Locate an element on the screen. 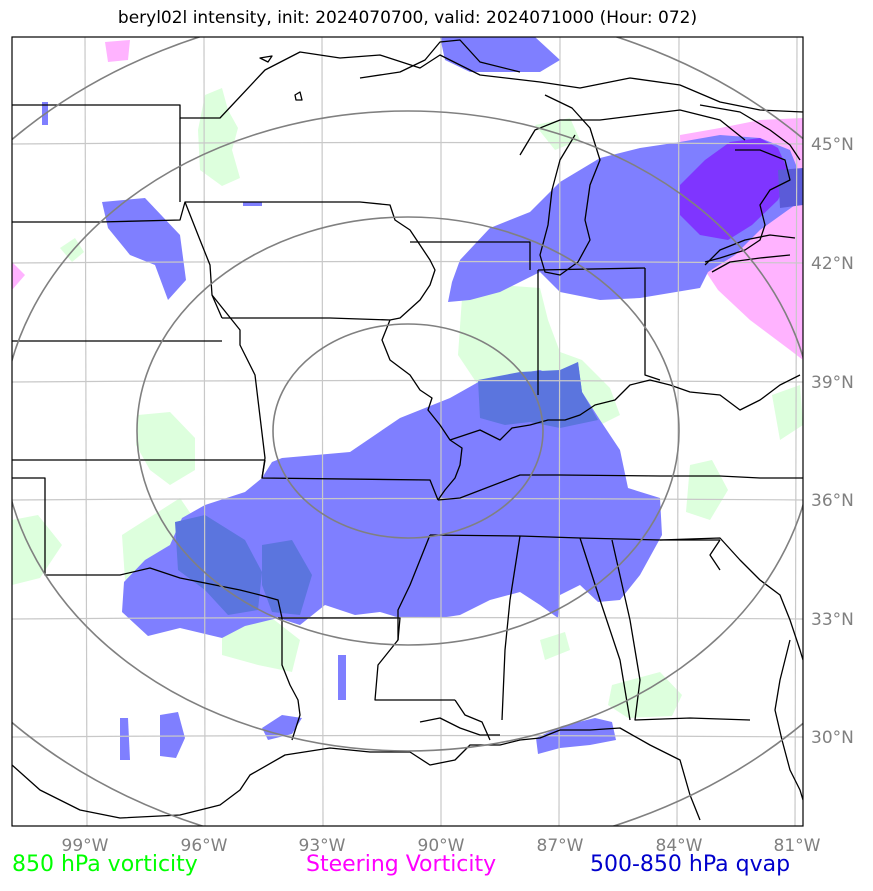  lon-label: 96°W is located at coordinates (204, 846).